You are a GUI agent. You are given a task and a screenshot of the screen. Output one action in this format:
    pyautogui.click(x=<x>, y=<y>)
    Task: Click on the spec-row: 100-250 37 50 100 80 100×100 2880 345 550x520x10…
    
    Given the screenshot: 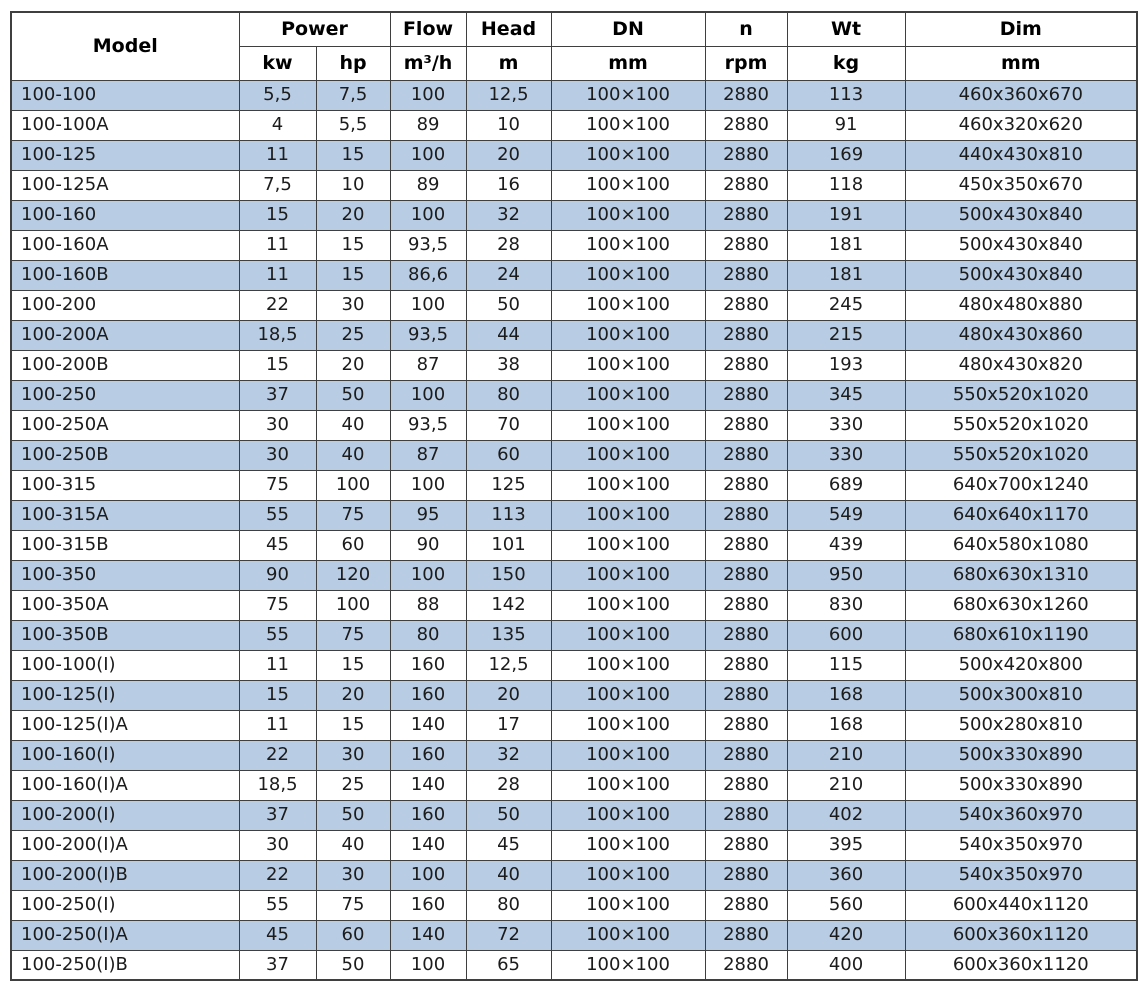 What is the action you would take?
    pyautogui.click(x=574, y=395)
    